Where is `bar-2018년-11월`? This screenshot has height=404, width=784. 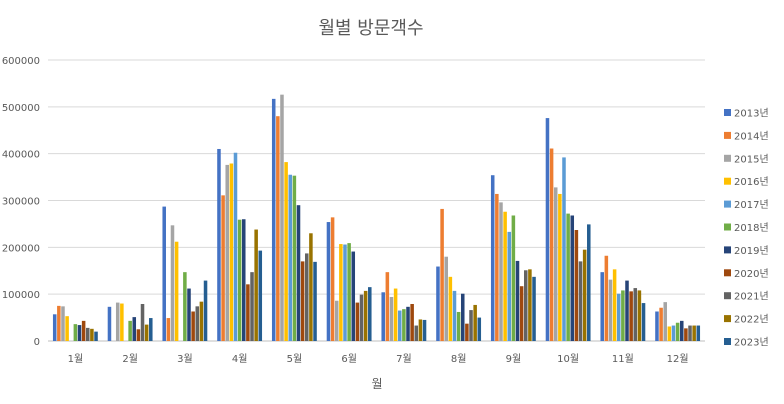 bar-2018년-11월 is located at coordinates (623, 315).